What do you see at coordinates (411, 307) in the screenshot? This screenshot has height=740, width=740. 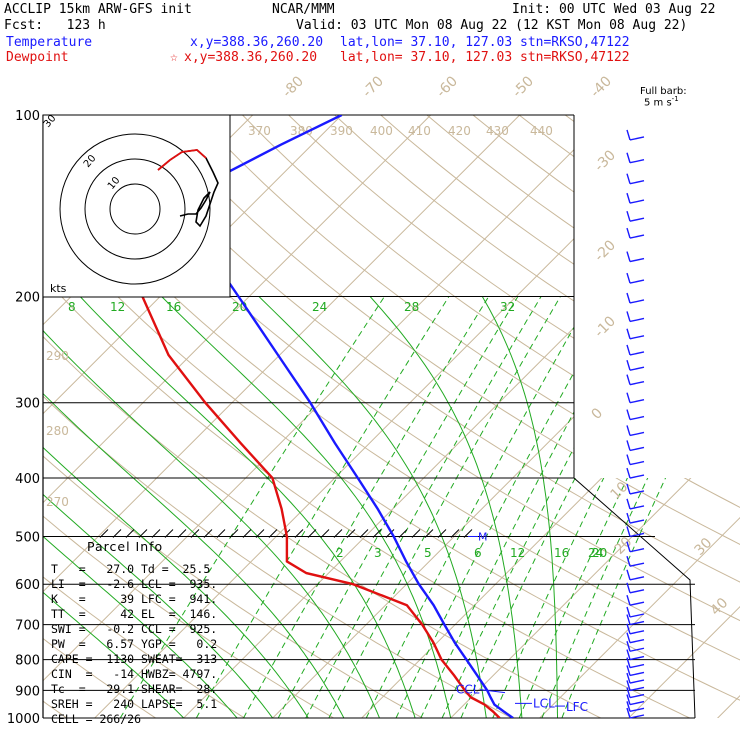 I see `mixing-ratio-label: 28` at bounding box center [411, 307].